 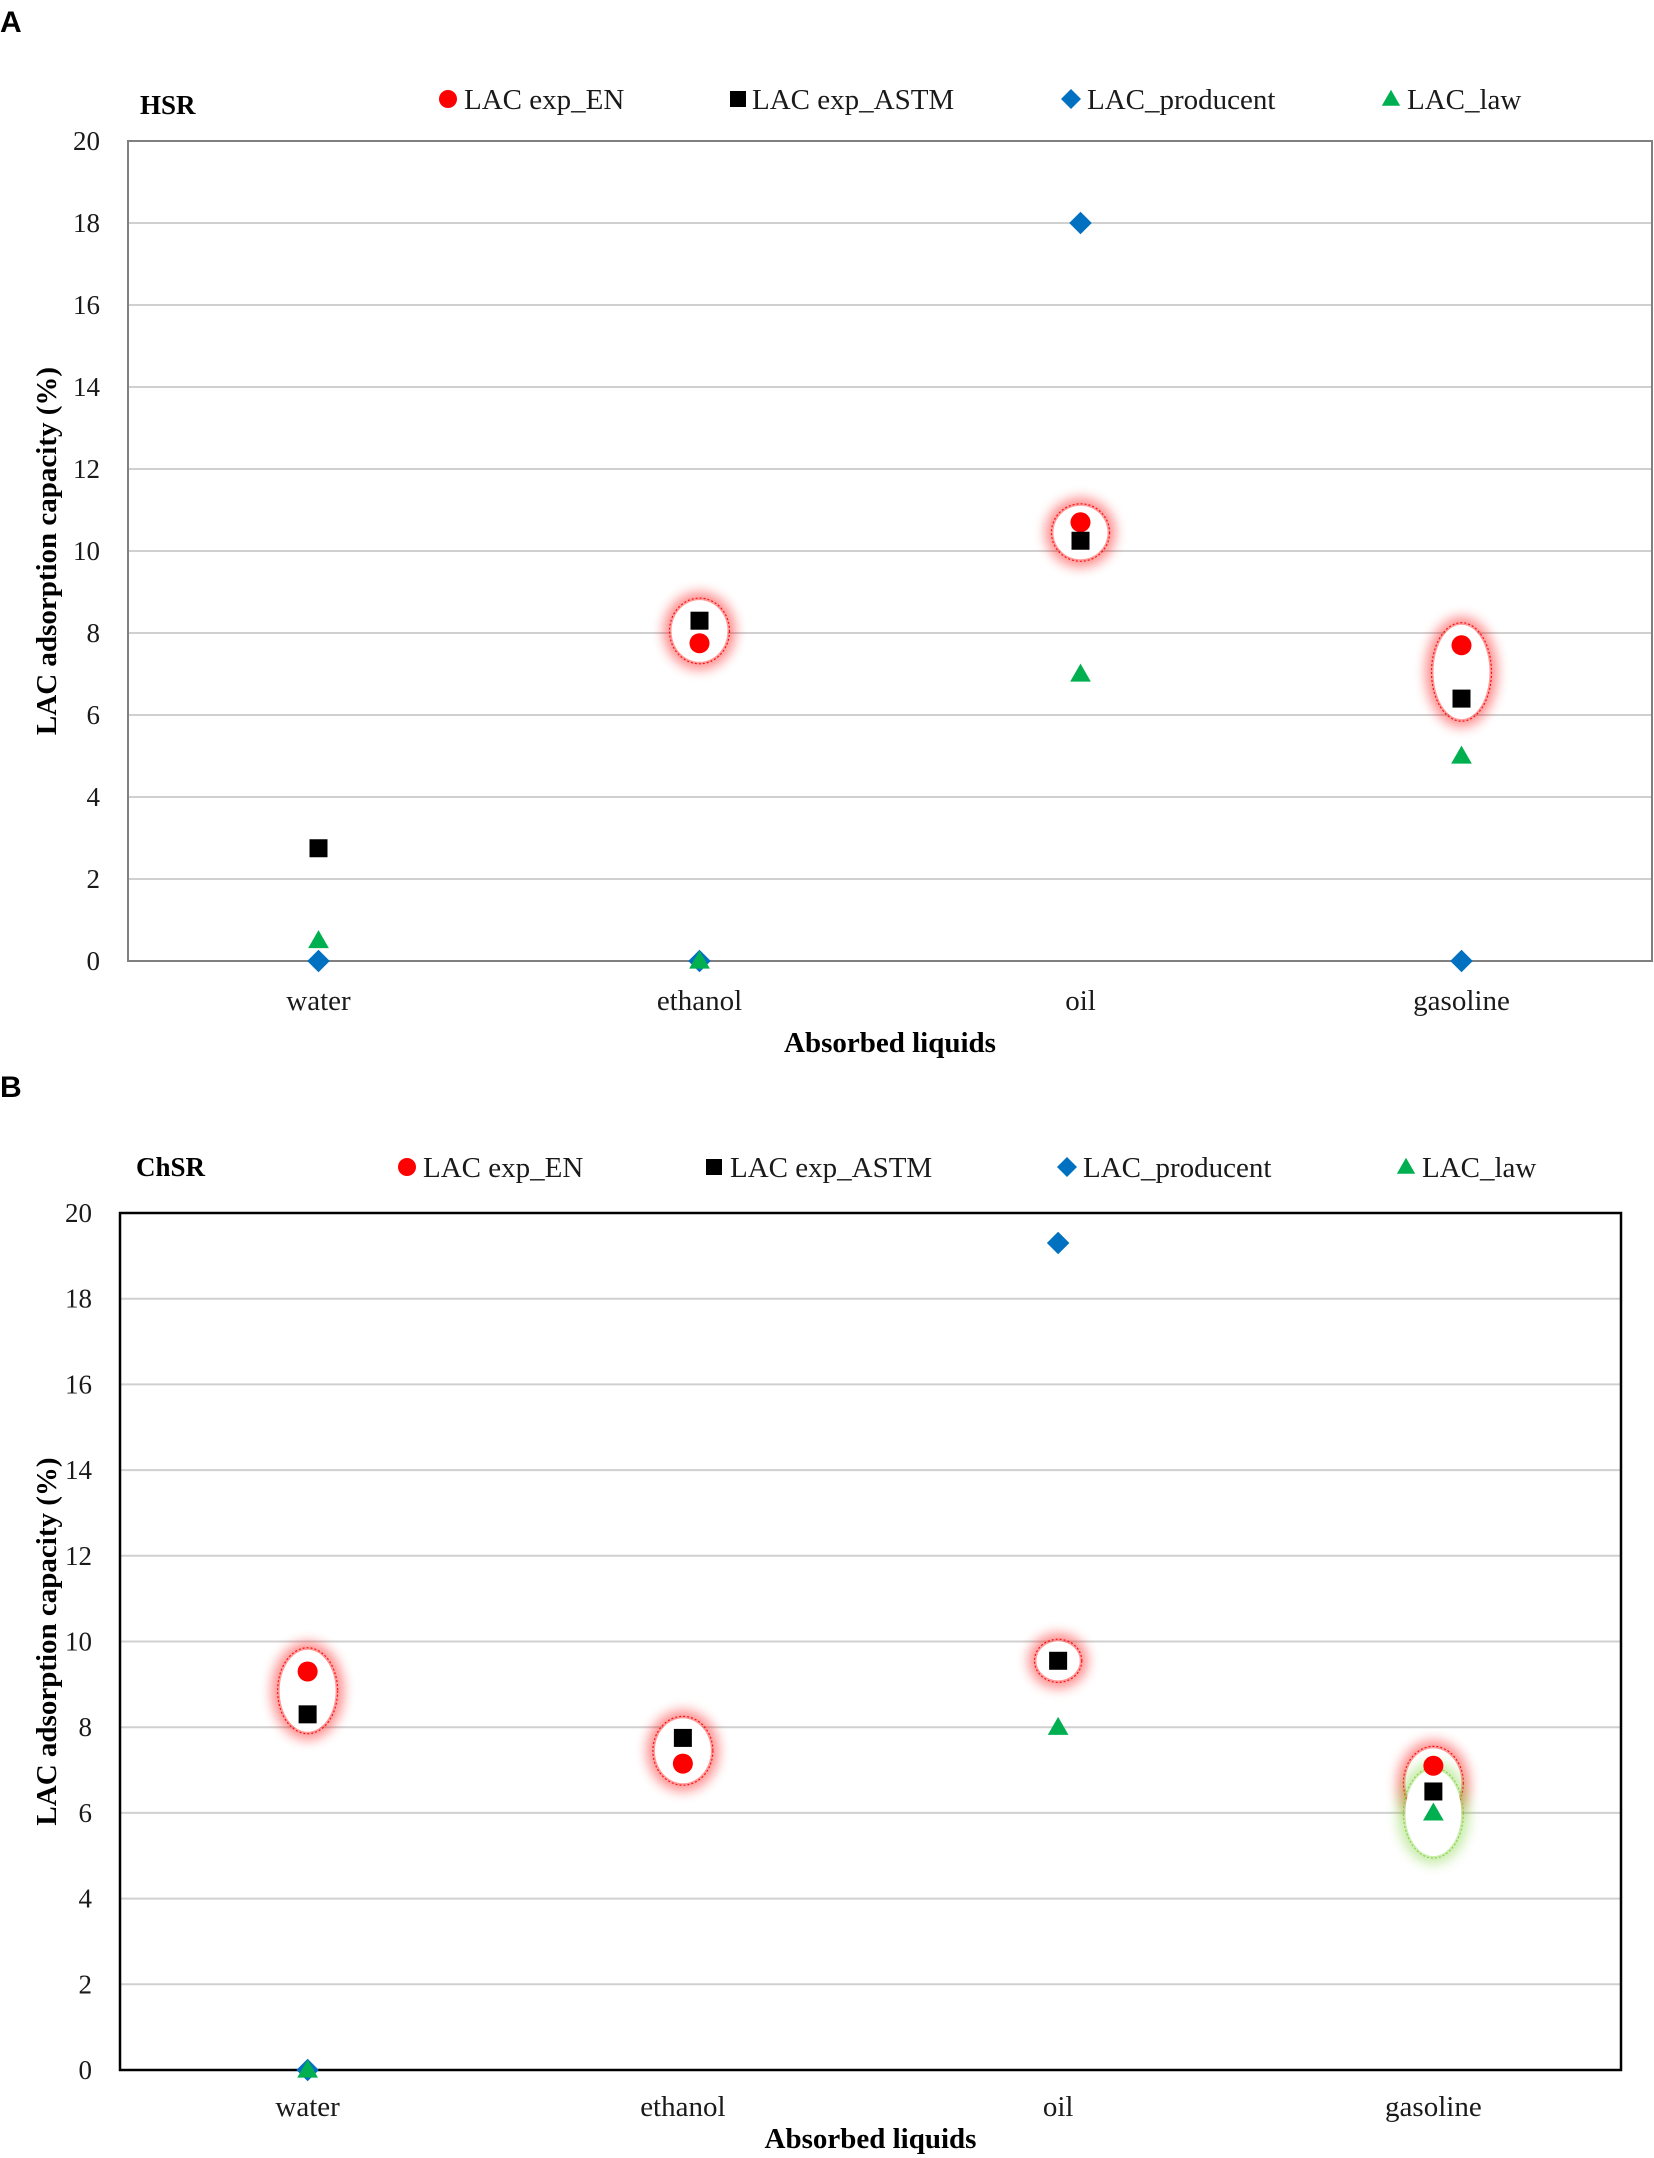 What do you see at coordinates (11, 1087) in the screenshot?
I see `panel-letter: B` at bounding box center [11, 1087].